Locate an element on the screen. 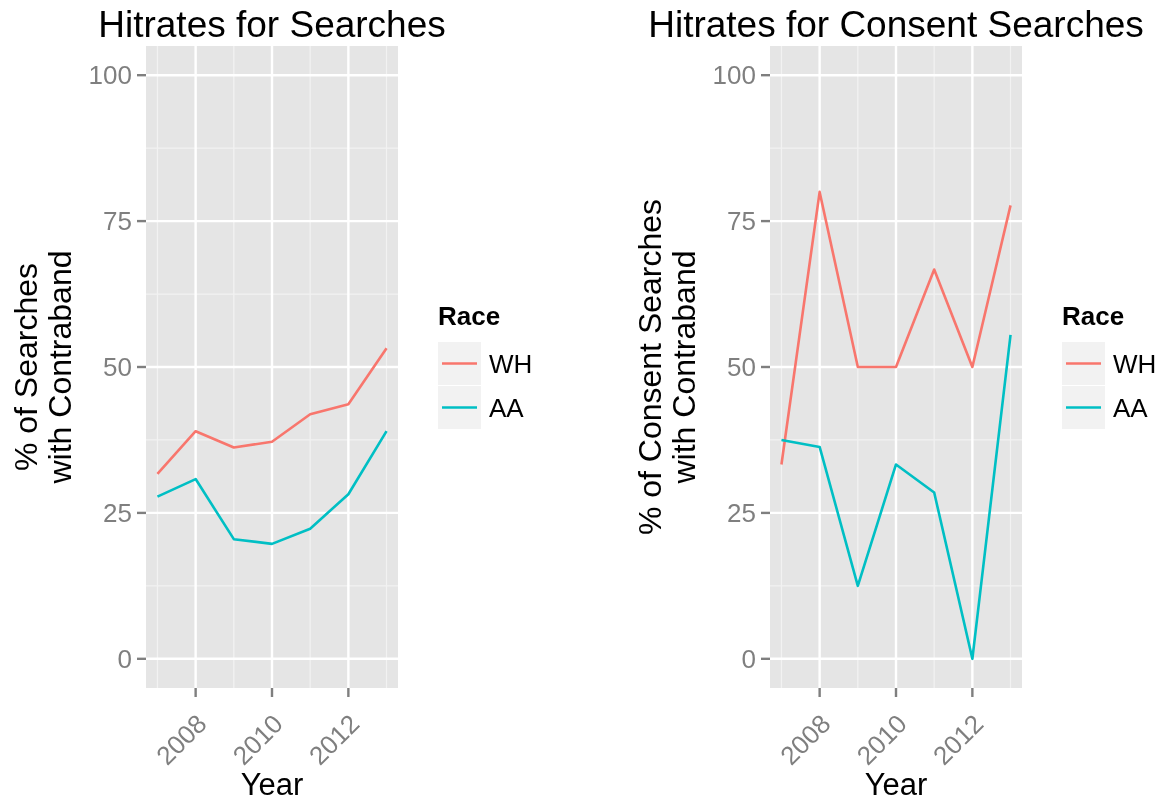 This screenshot has height=803, width=1164. y-axis-title: % of Consent Searches with Contraband is located at coordinates (667, 367).